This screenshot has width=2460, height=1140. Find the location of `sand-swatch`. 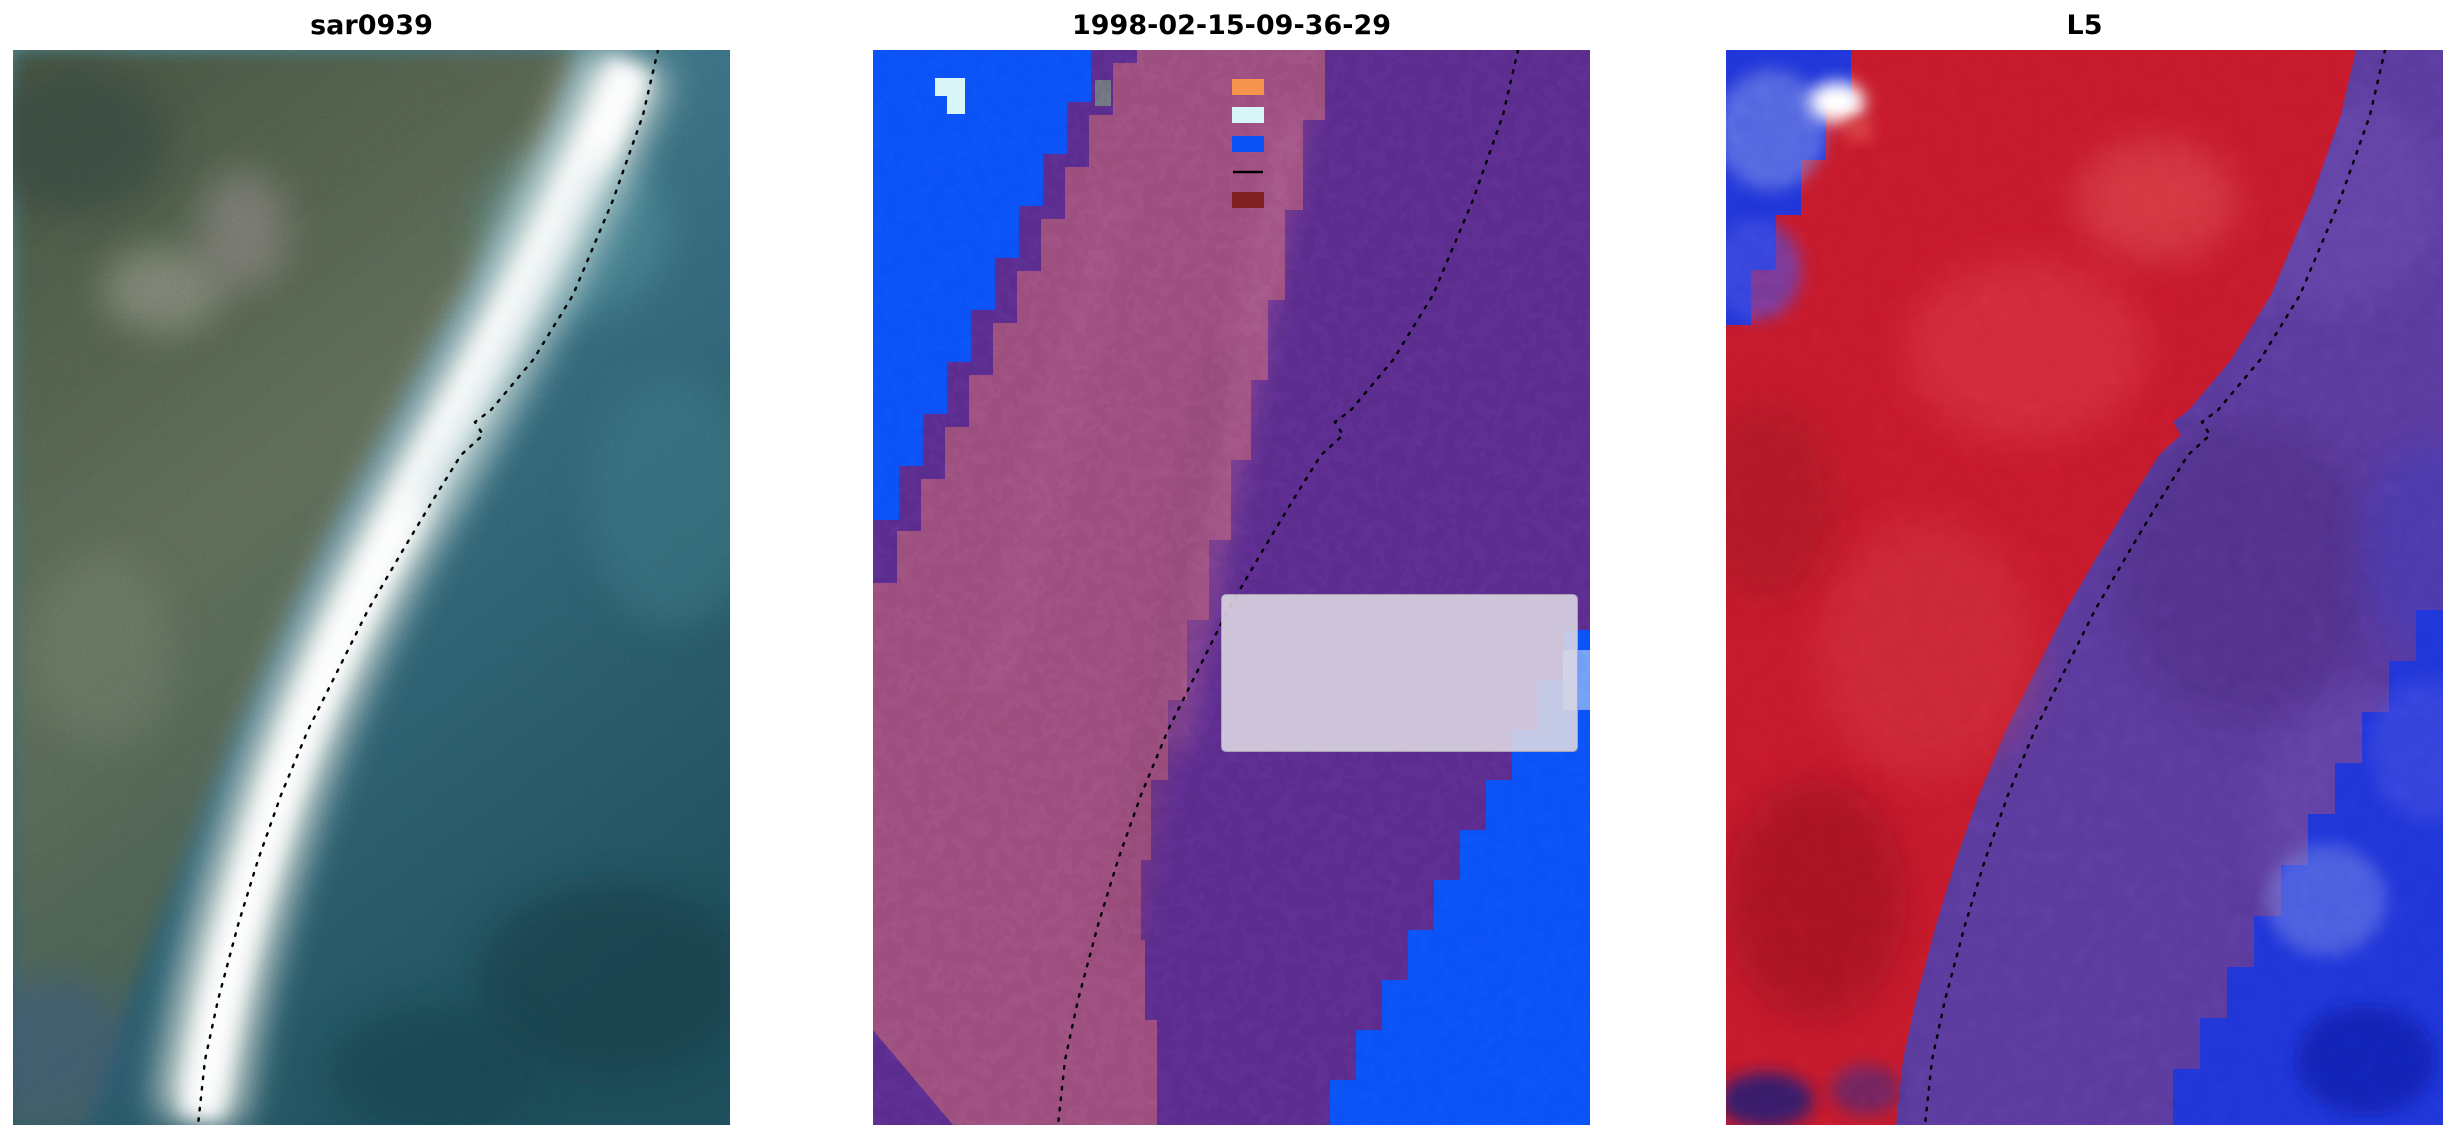

sand-swatch is located at coordinates (1248, 87).